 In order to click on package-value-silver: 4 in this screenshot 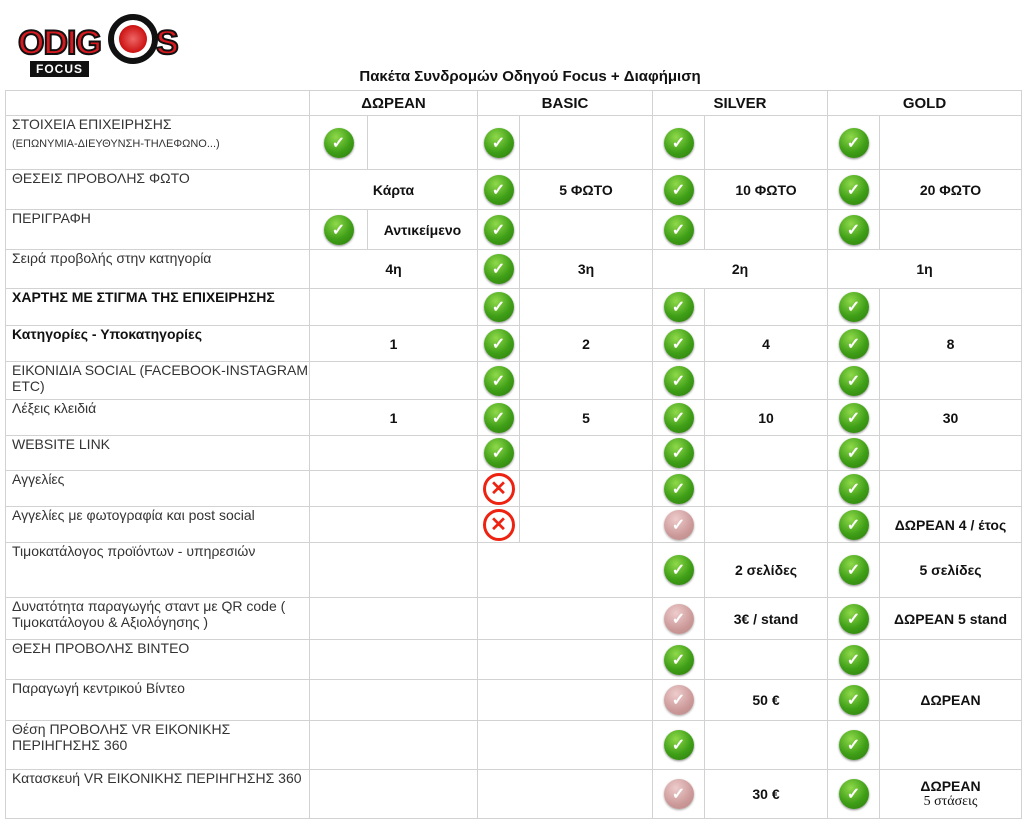, I will do `click(766, 344)`.